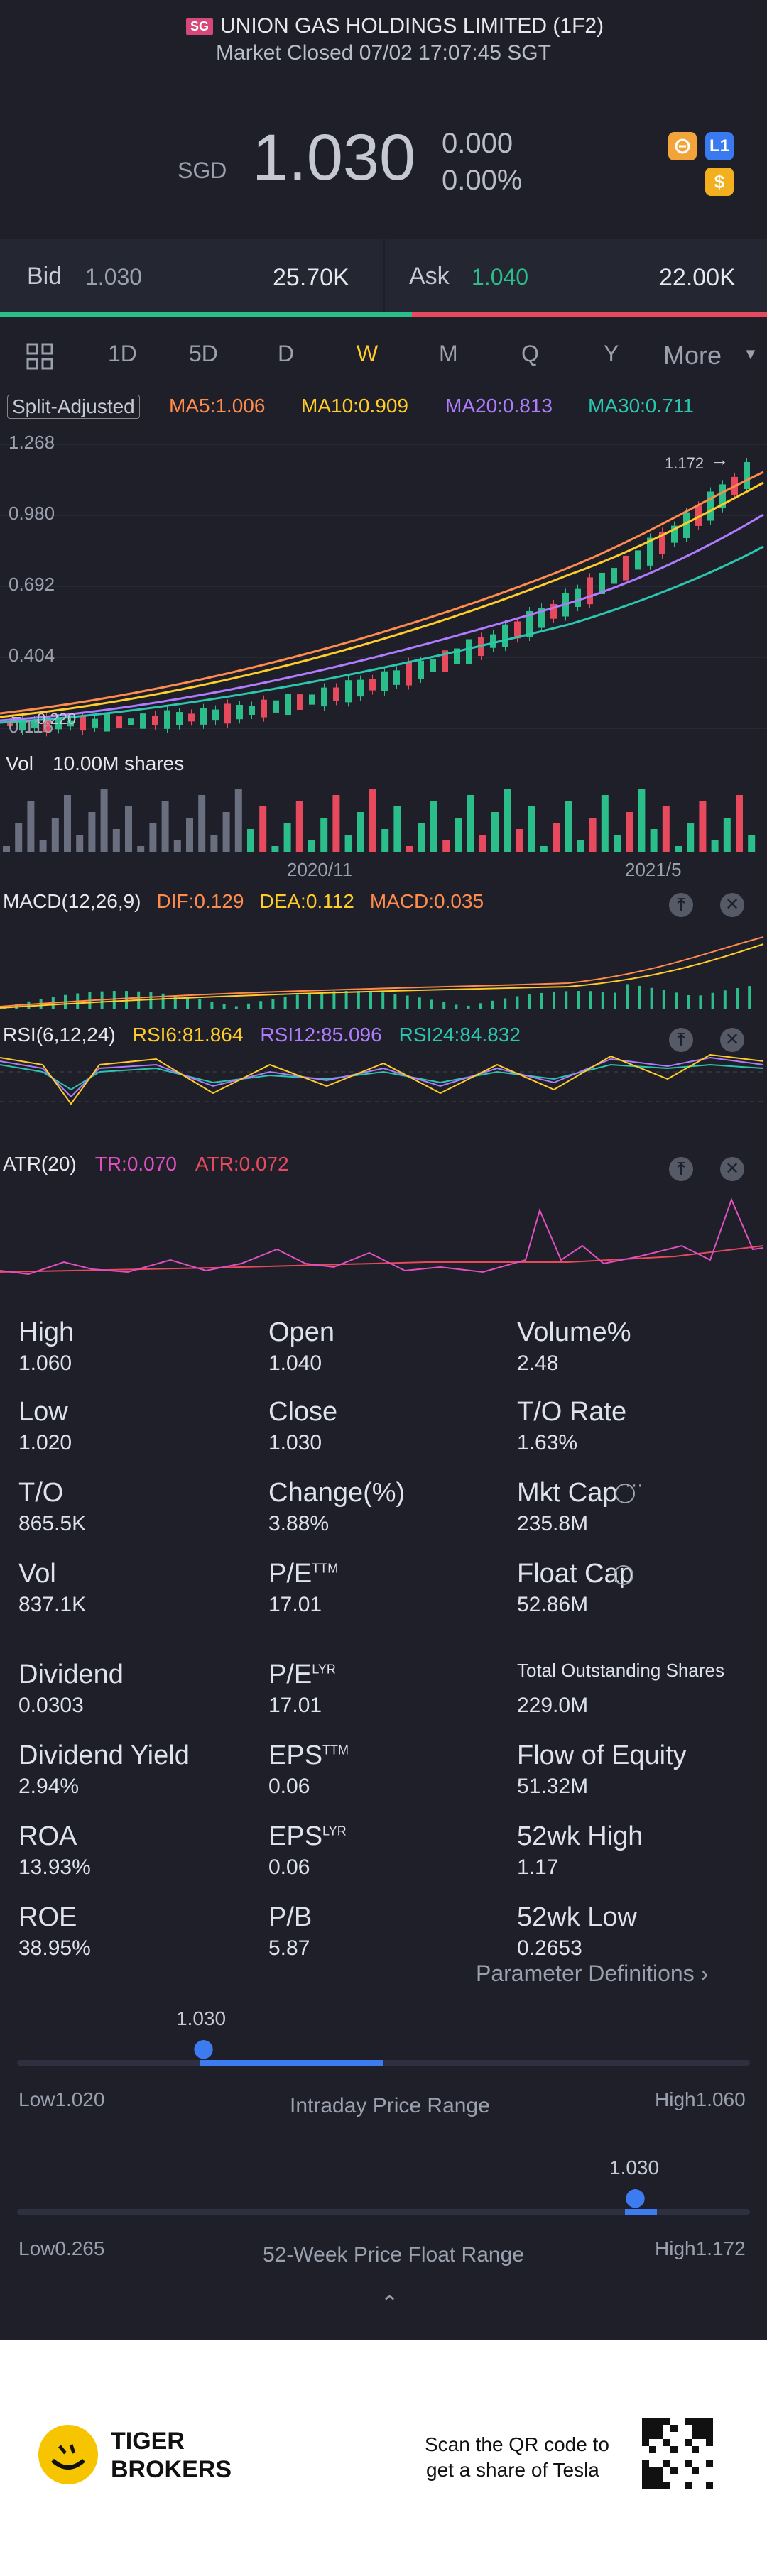 The image size is (767, 2576). I want to click on macd-chart, so click(383, 969).